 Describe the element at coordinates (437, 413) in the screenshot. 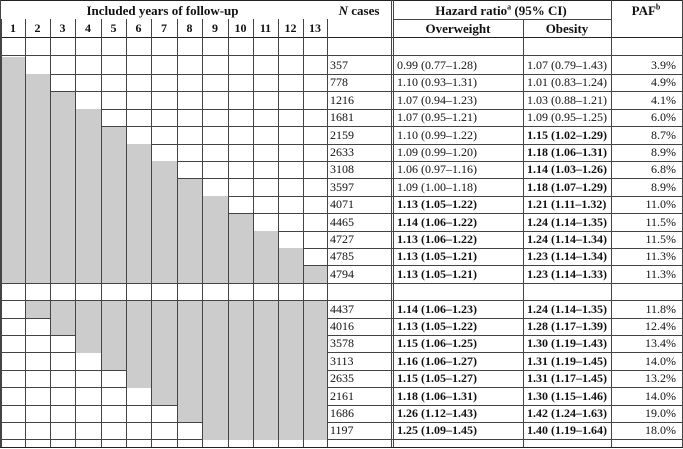

I see `overweight-cell: 1.26 (1.12–1.43)` at that location.